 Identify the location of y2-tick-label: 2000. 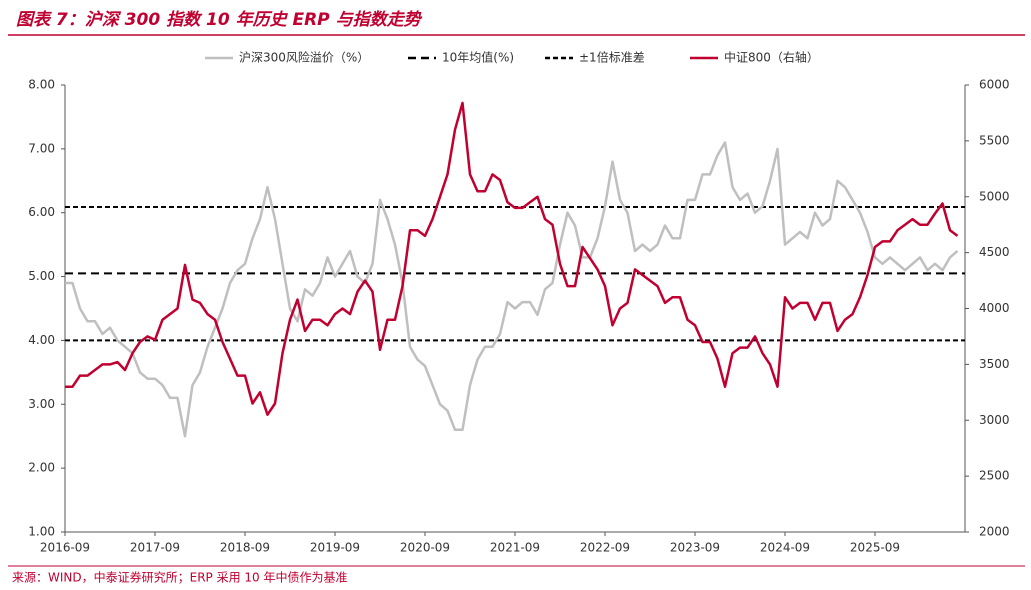
(994, 532).